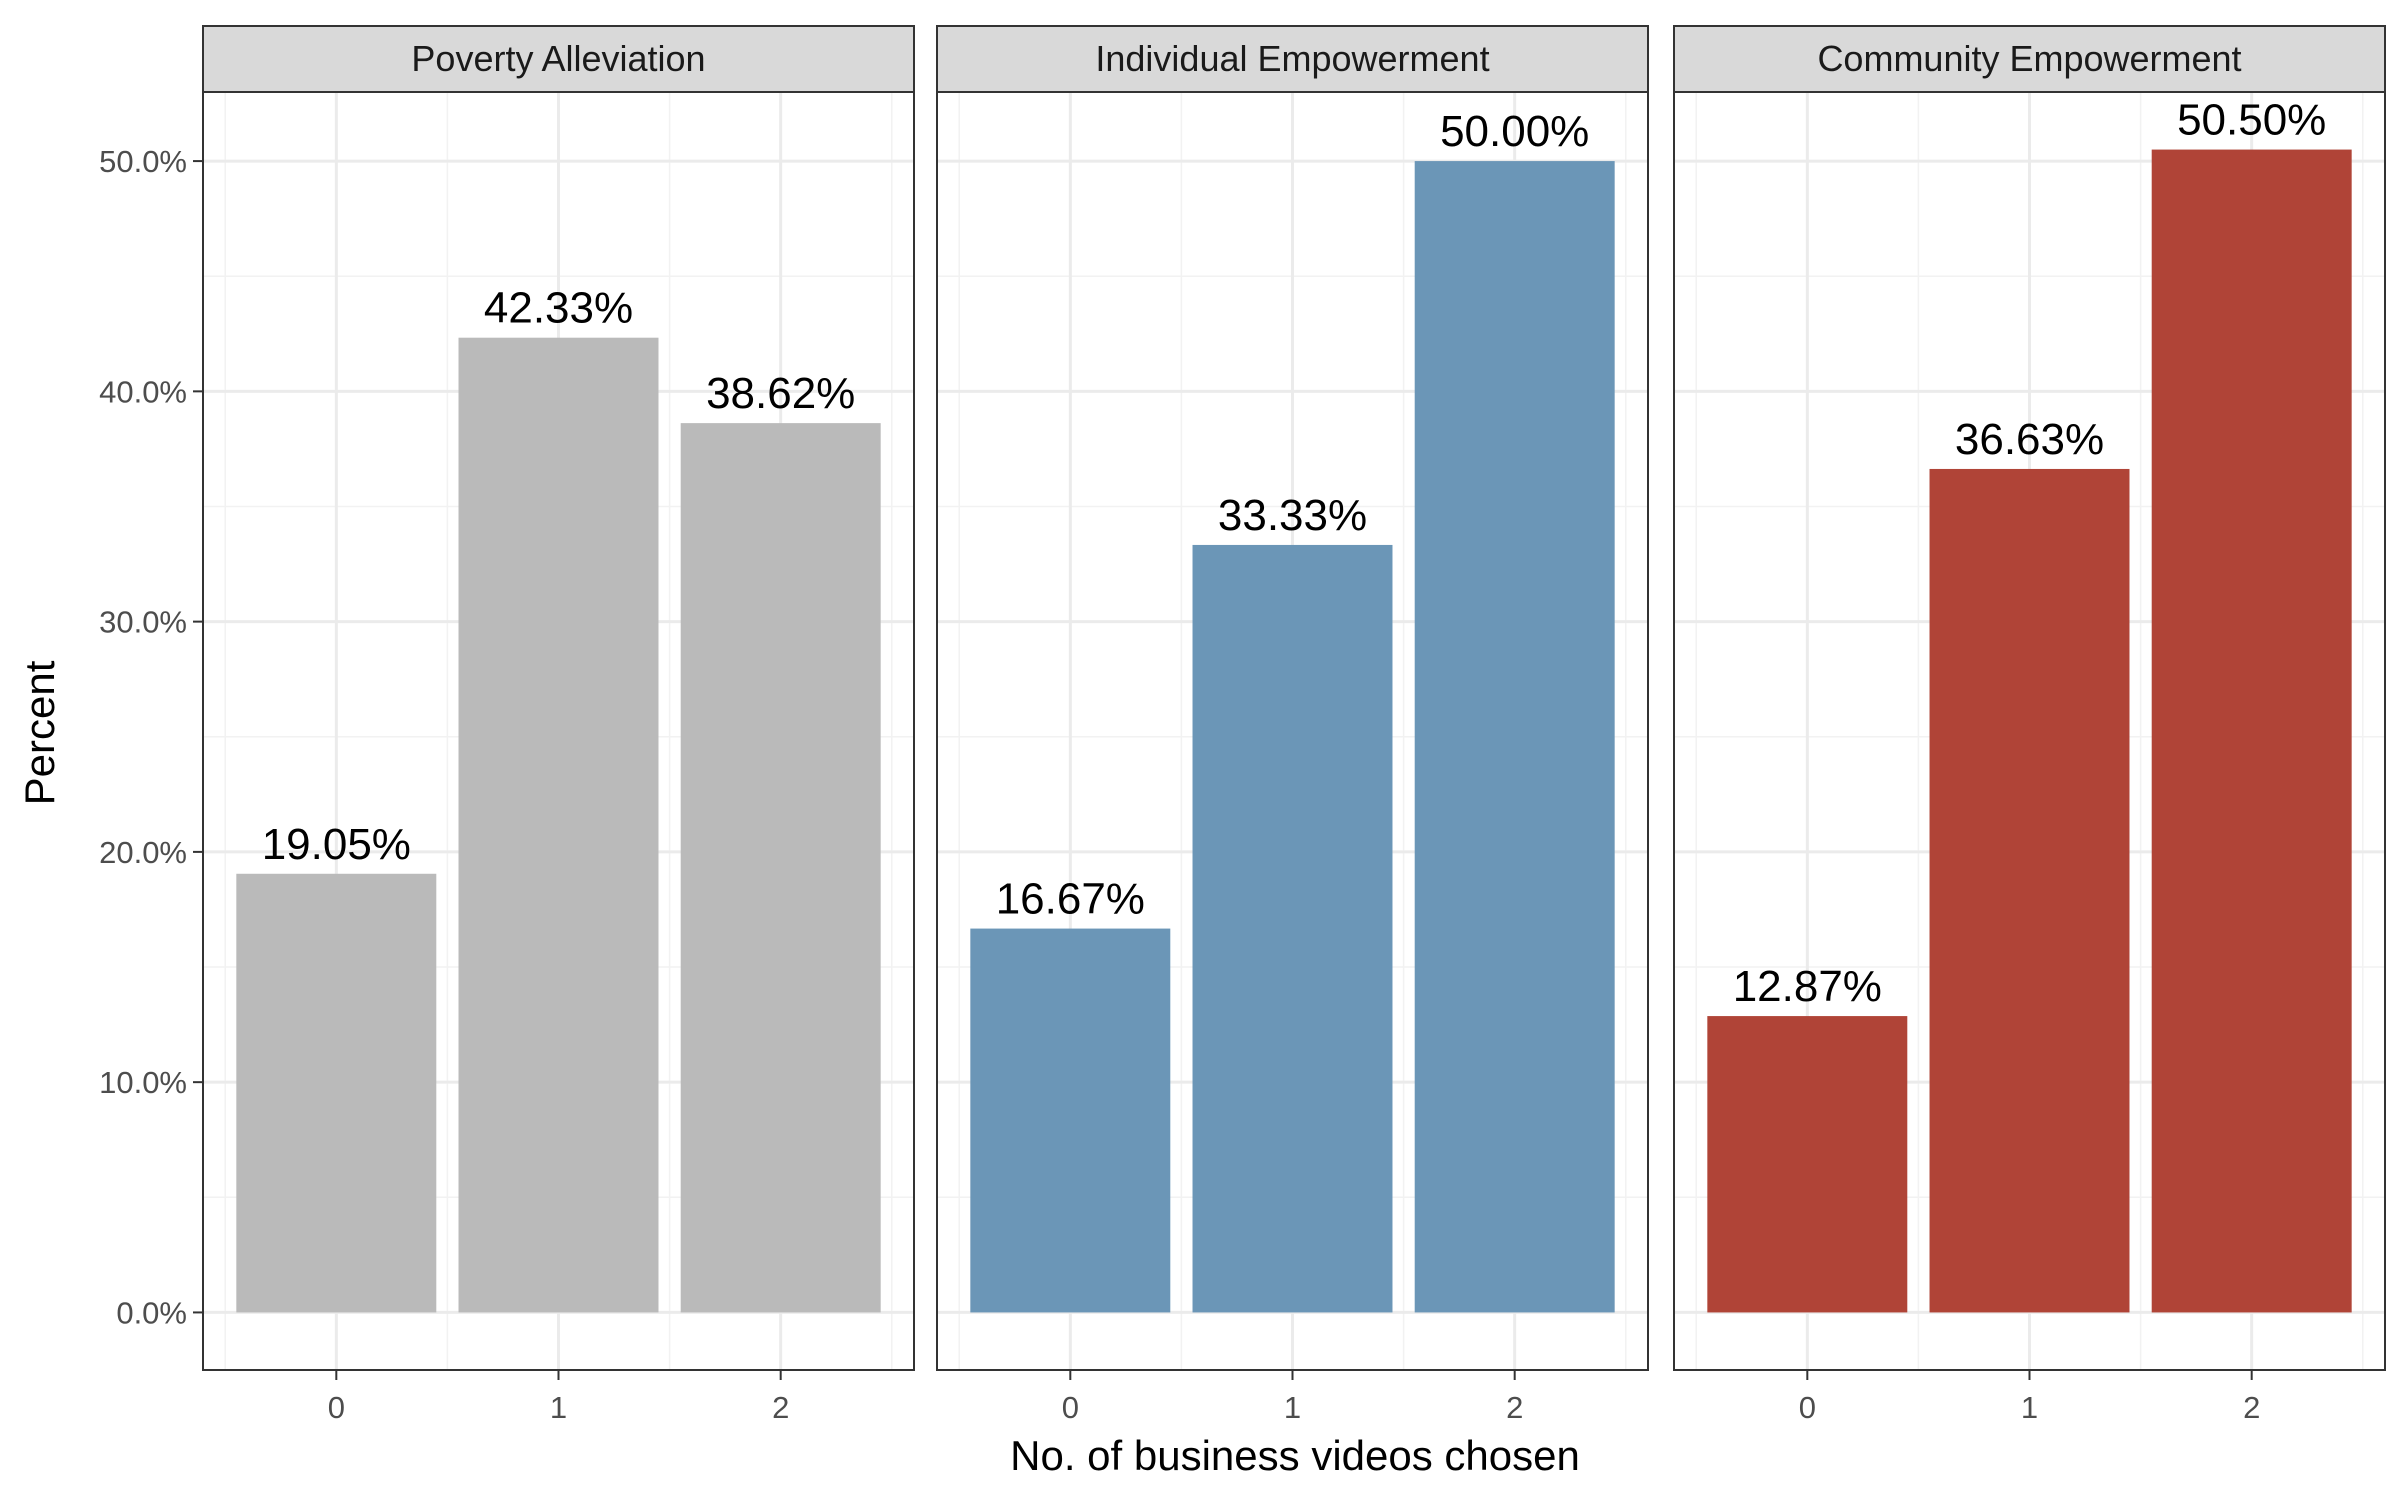  Describe the element at coordinates (1514, 131) in the screenshot. I see `bar-data-label: 50.00%` at that location.